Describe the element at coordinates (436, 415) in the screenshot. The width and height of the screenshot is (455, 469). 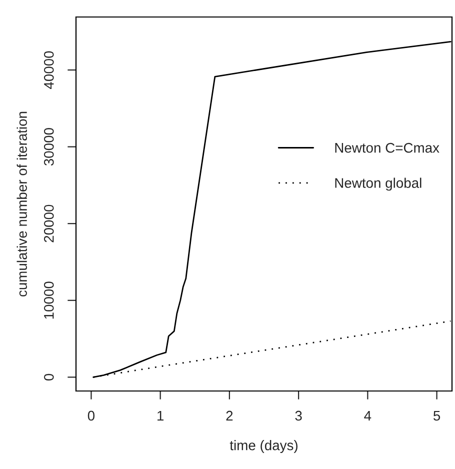
I see `x-tick-label: 5` at that location.